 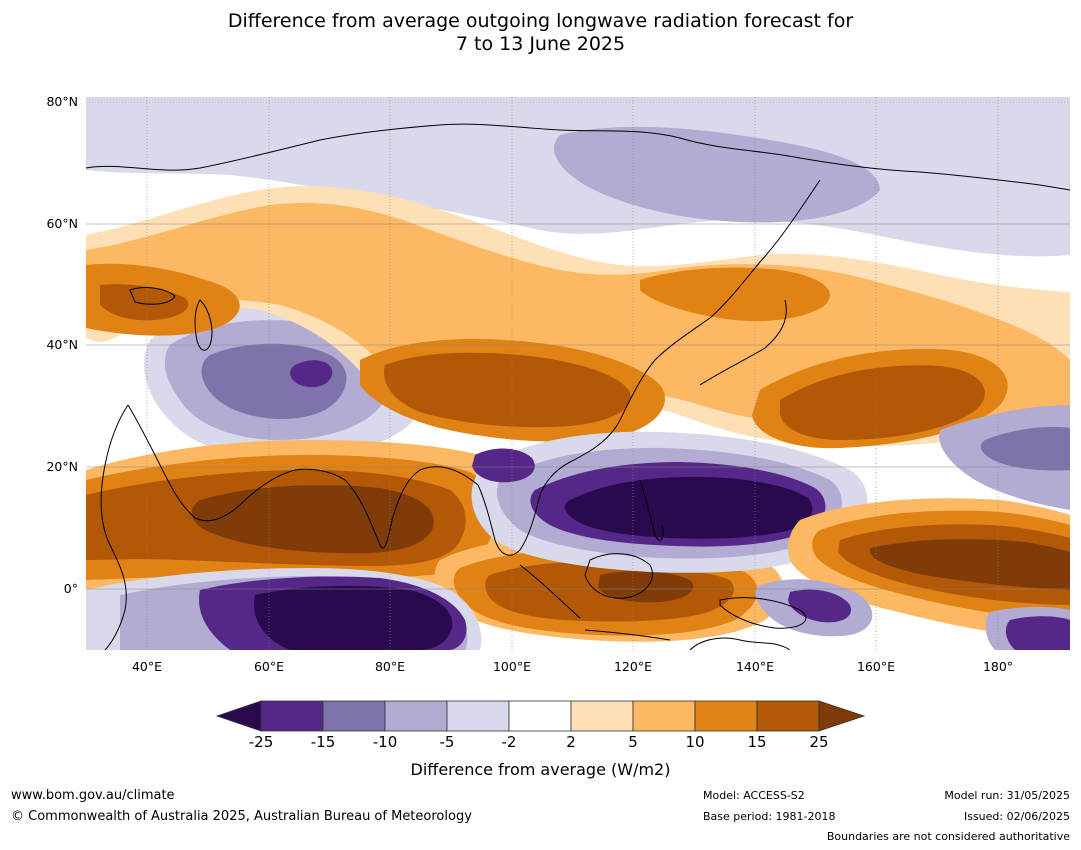 What do you see at coordinates (757, 742) in the screenshot?
I see `colorbar-tick-15: 15` at bounding box center [757, 742].